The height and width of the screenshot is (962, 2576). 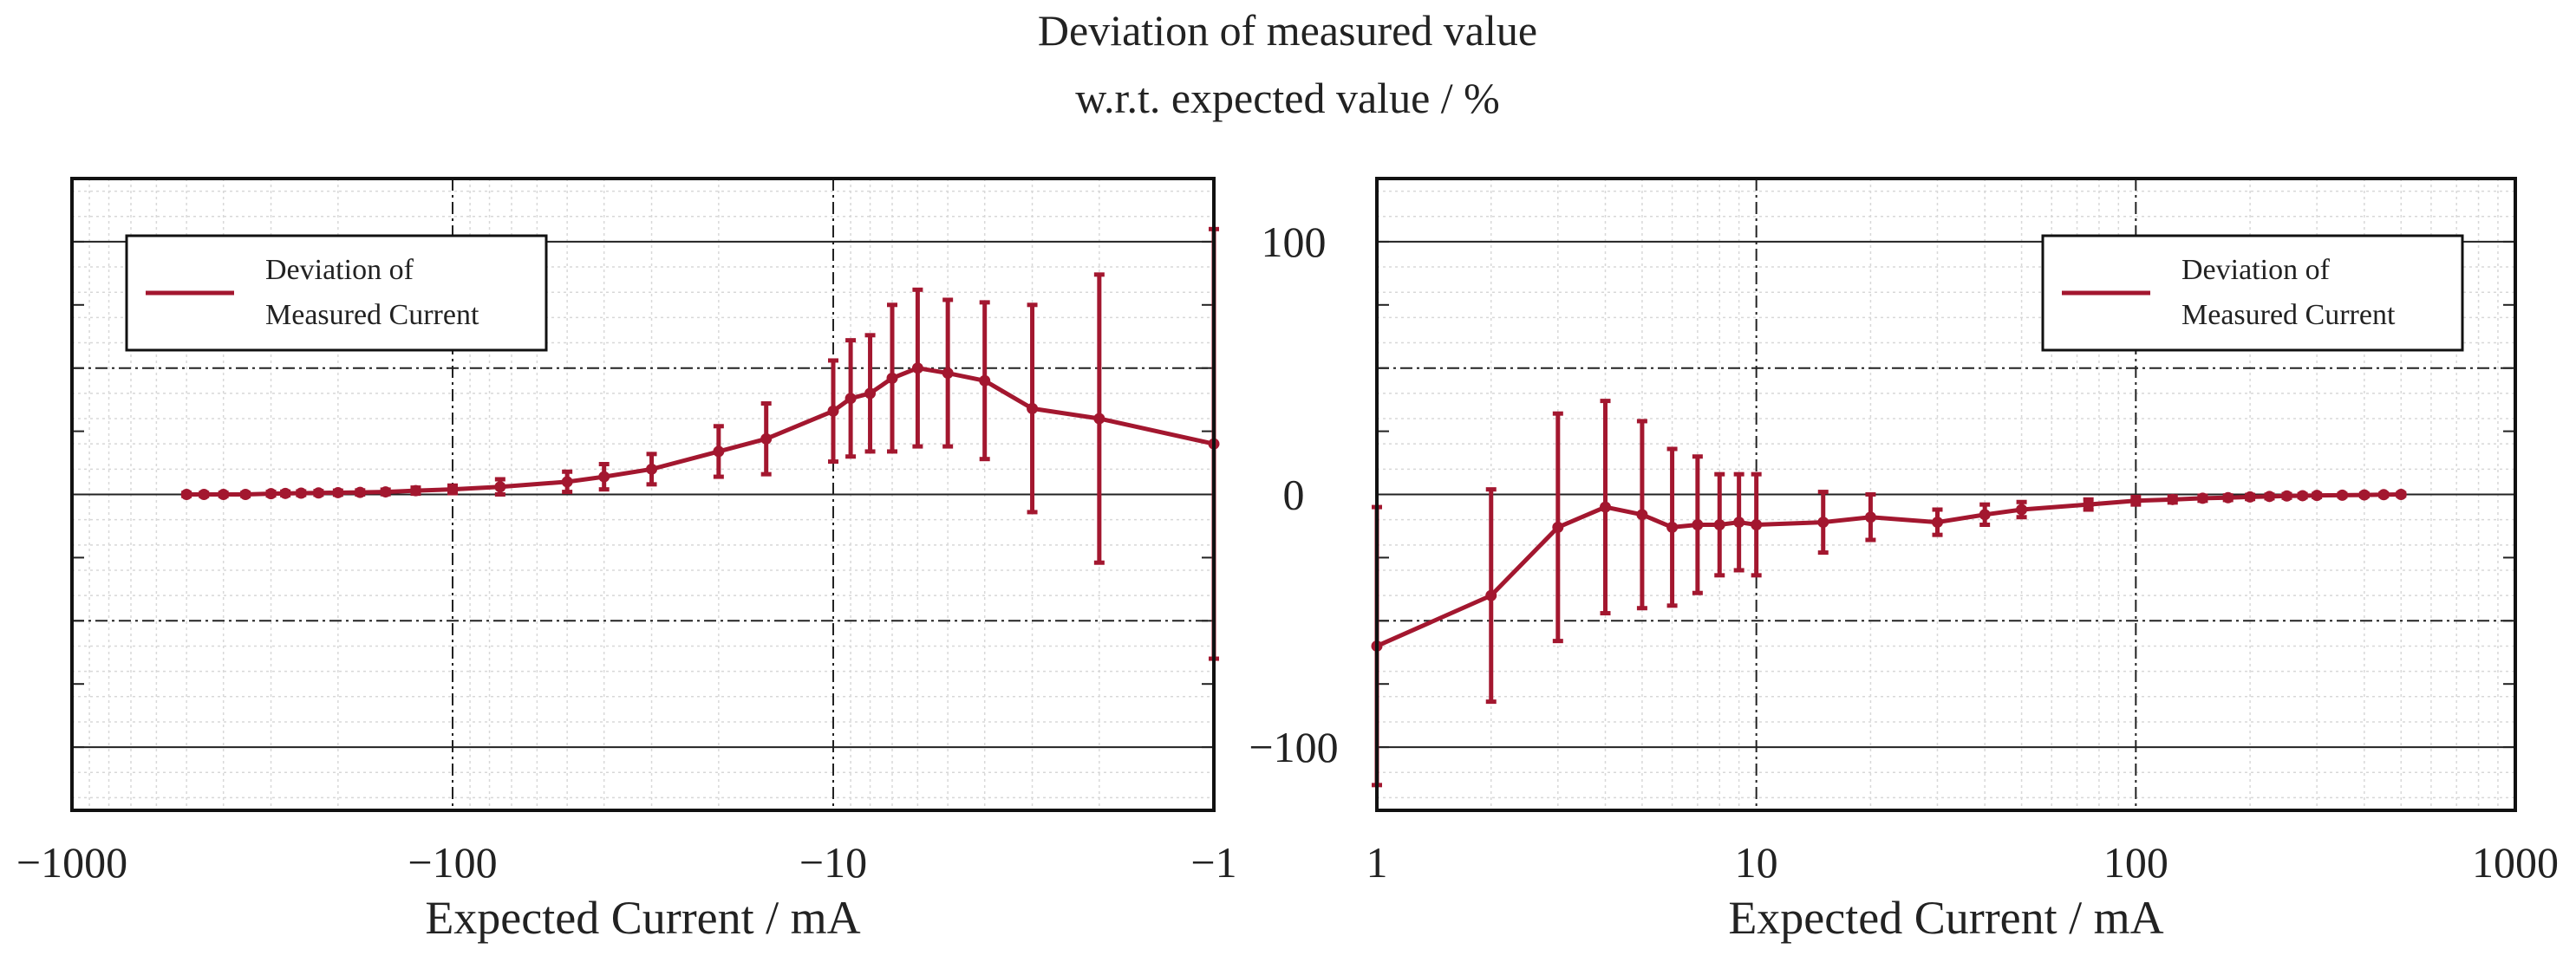 I want to click on y-tick-label: −100, so click(x=1293, y=747).